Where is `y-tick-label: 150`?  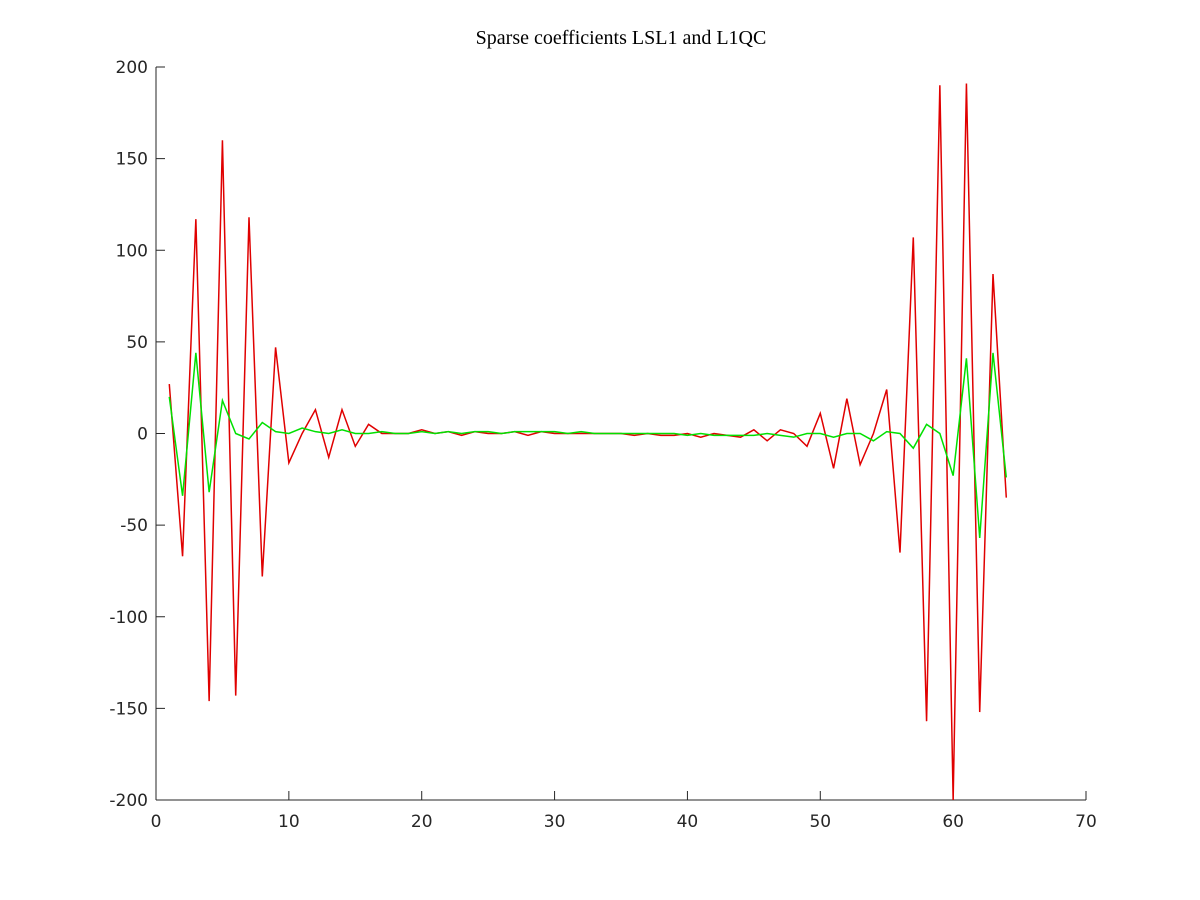 y-tick-label: 150 is located at coordinates (132, 160).